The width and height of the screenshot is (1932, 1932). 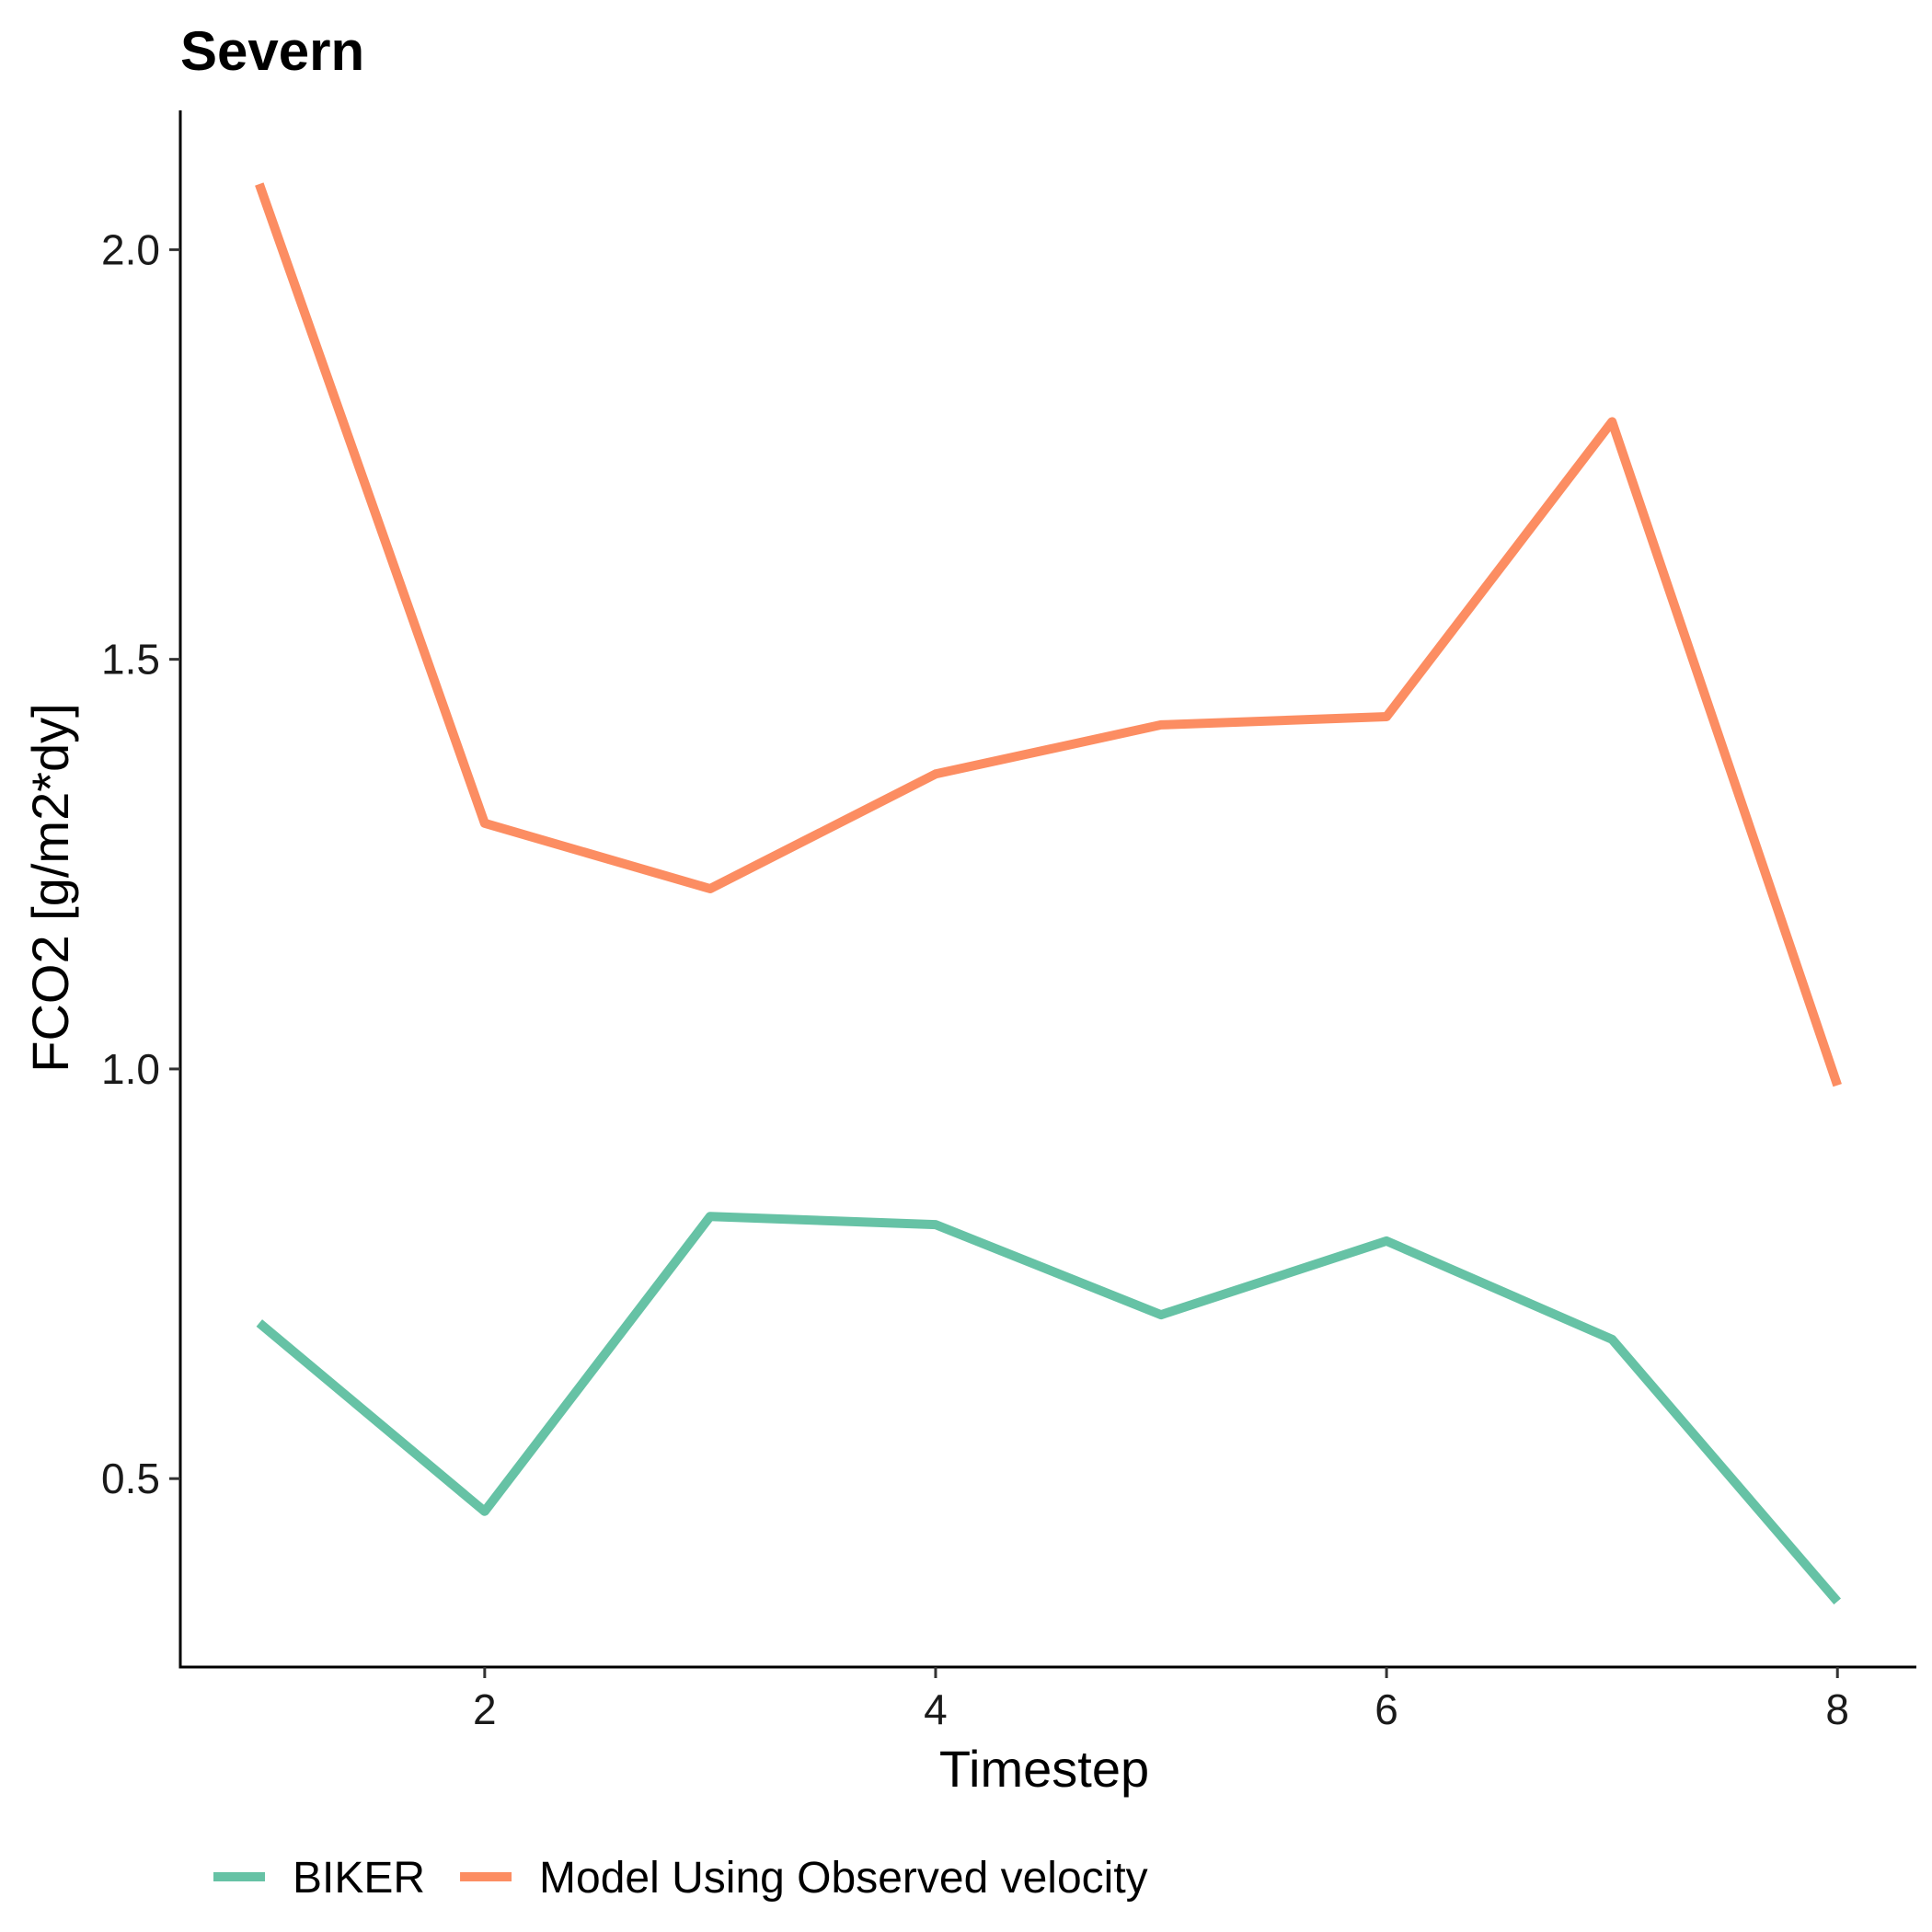 What do you see at coordinates (936, 1709) in the screenshot?
I see `x-tick-label: 4` at bounding box center [936, 1709].